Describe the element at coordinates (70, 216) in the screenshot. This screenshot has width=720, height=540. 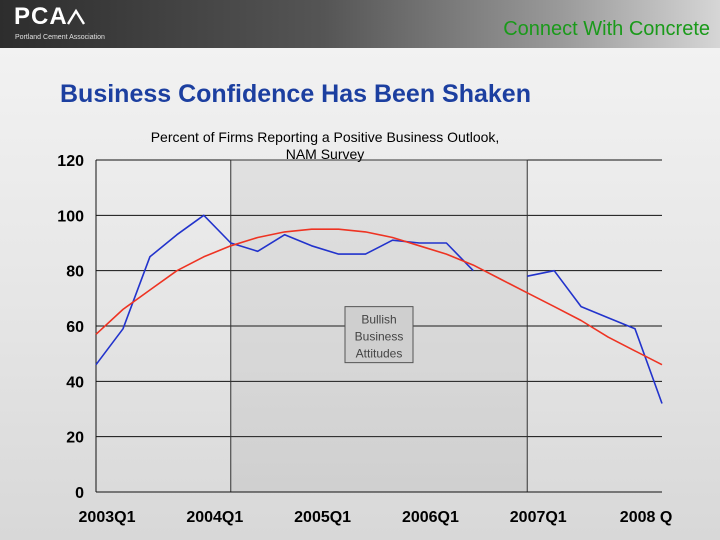
I see `y-tick-label-100: 100` at that location.